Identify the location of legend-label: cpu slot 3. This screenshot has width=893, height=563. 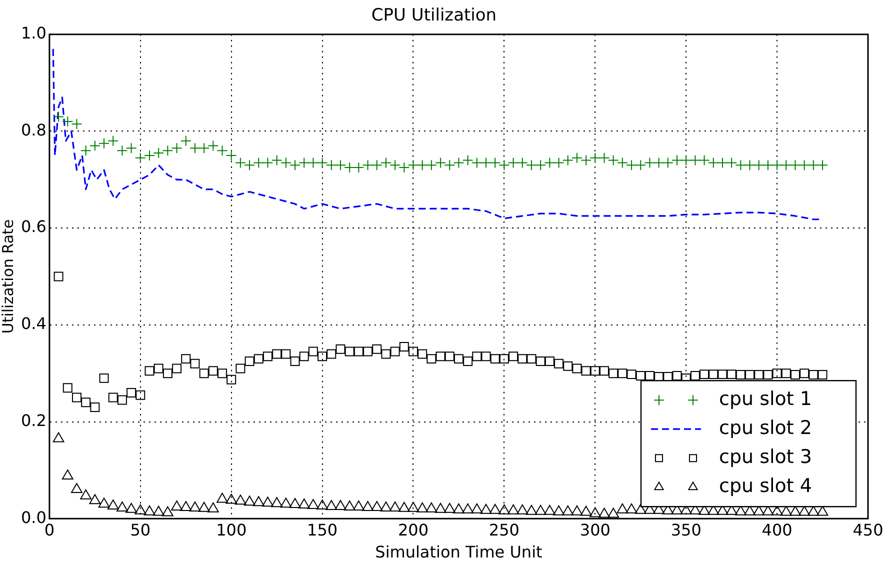
(765, 457).